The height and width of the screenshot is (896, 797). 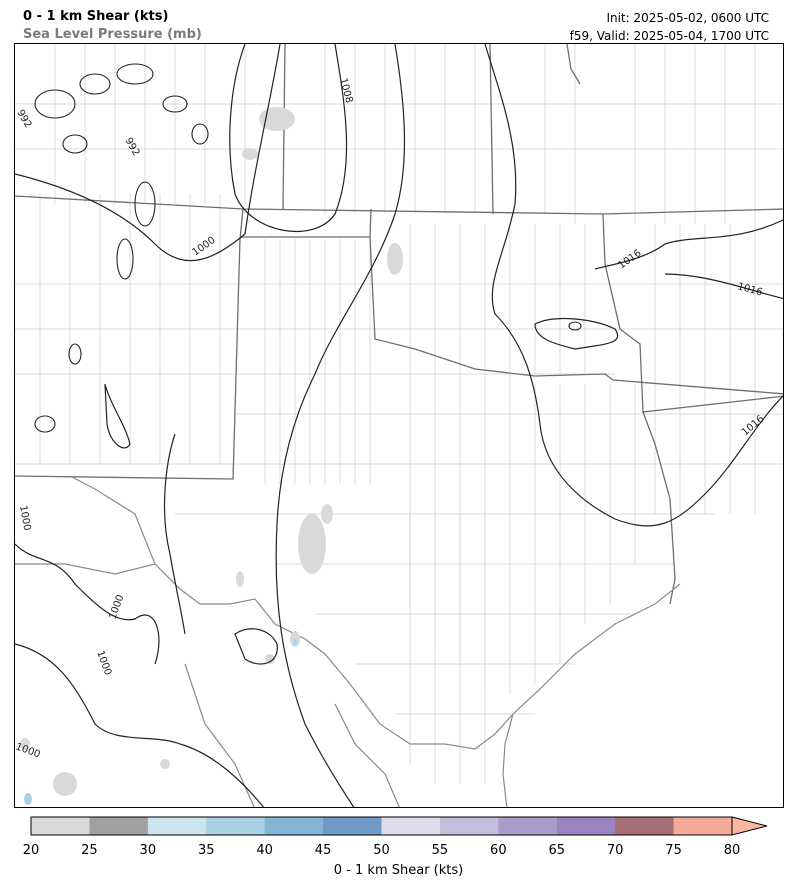 What do you see at coordinates (345, 90) in the screenshot?
I see `isobar-label: 1008` at bounding box center [345, 90].